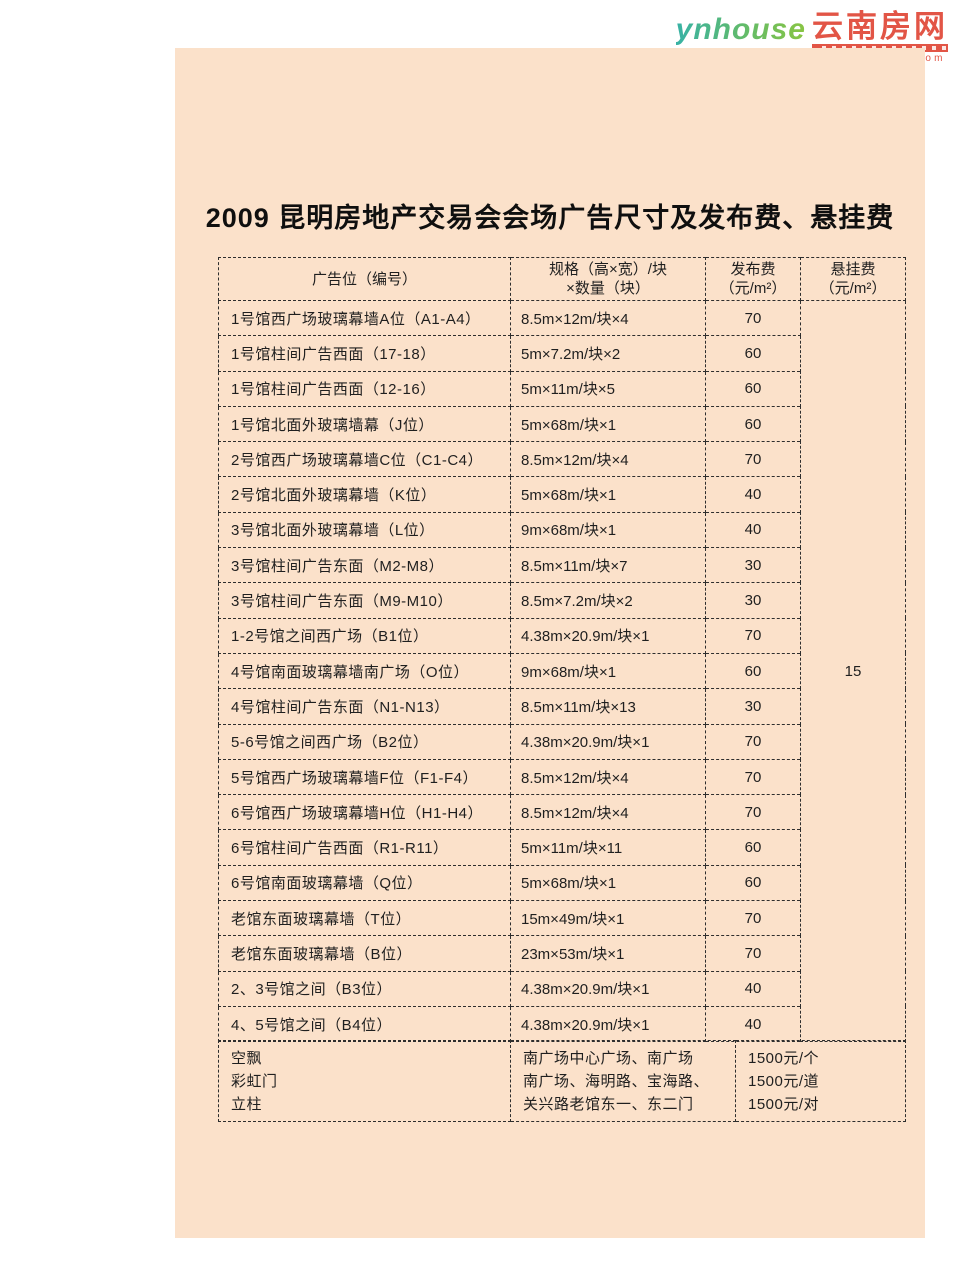 This screenshot has height=1288, width=960. I want to click on misc-item: 空飘, so click(247, 1058).